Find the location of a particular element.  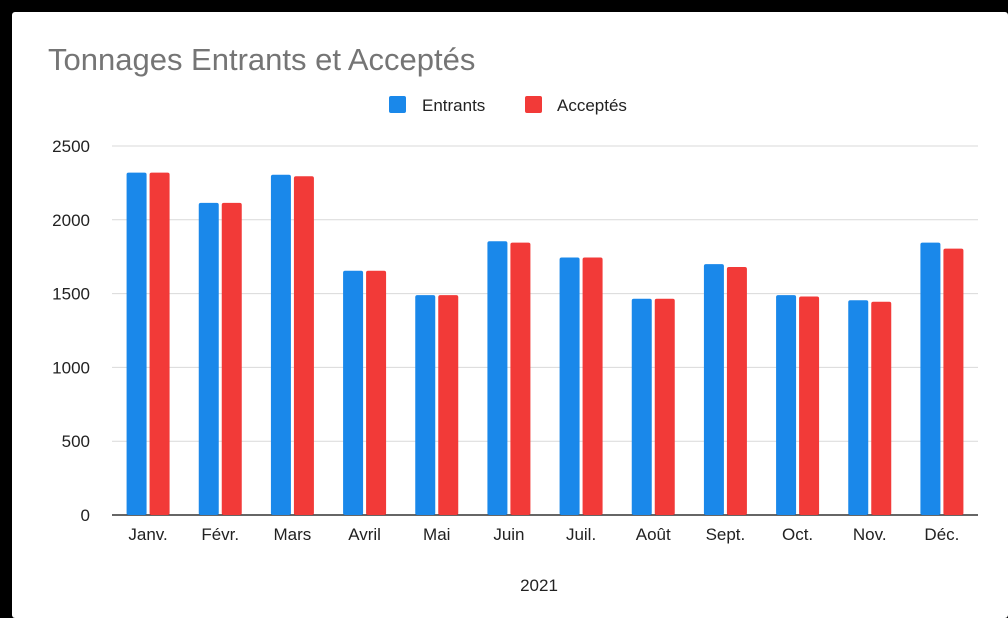

y-tick-label: 1000 is located at coordinates (71, 367).